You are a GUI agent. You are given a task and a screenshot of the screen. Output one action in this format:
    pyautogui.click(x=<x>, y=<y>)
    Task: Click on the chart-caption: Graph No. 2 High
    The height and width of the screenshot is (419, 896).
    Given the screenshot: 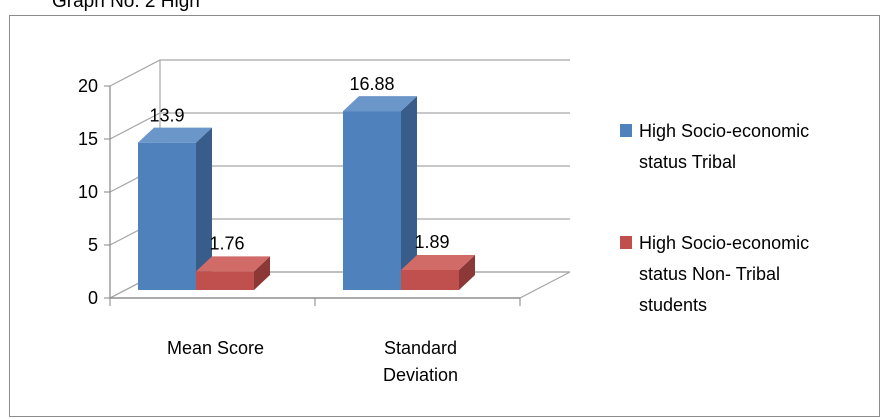 What is the action you would take?
    pyautogui.click(x=126, y=6)
    